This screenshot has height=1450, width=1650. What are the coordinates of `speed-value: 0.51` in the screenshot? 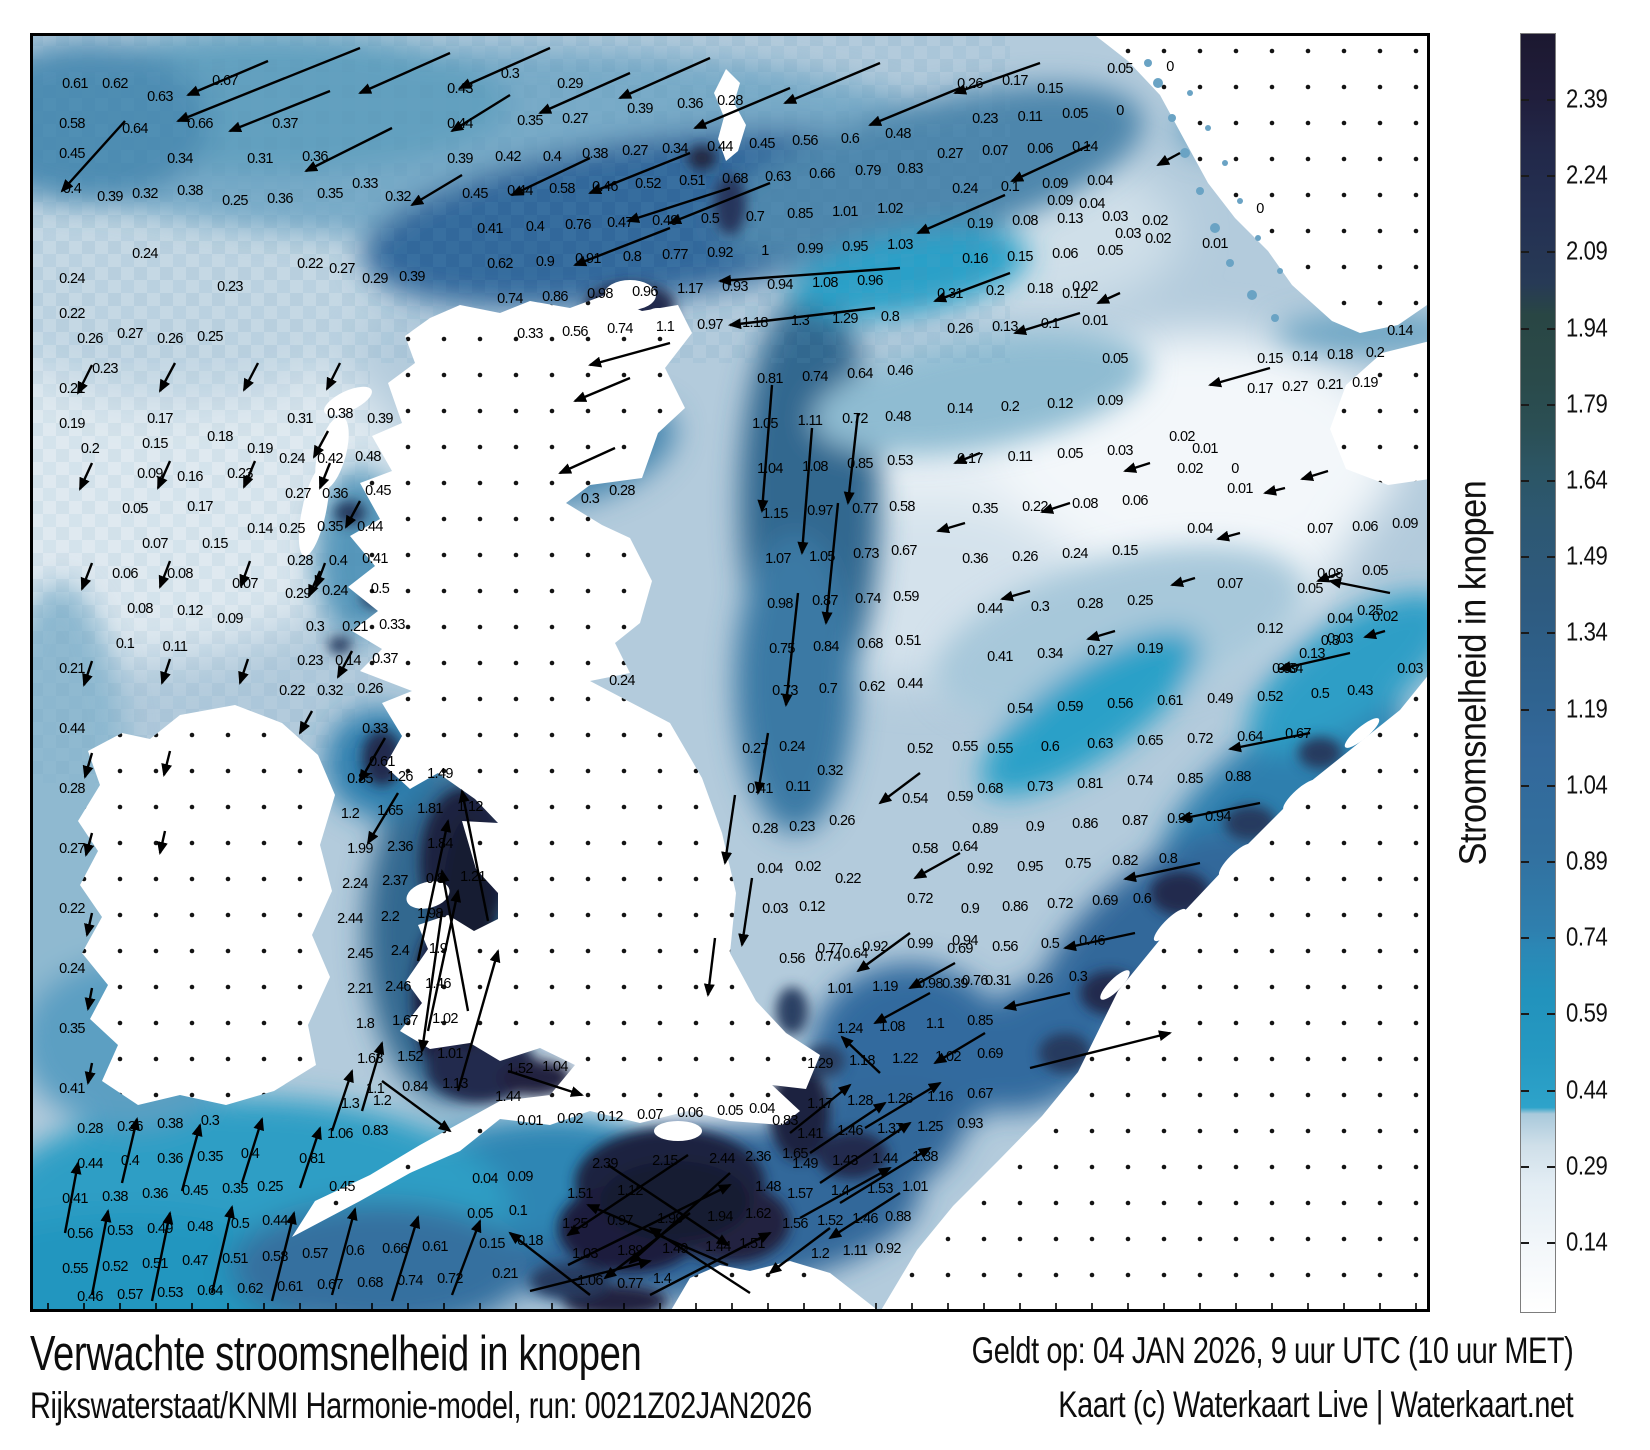 It's located at (155, 1264).